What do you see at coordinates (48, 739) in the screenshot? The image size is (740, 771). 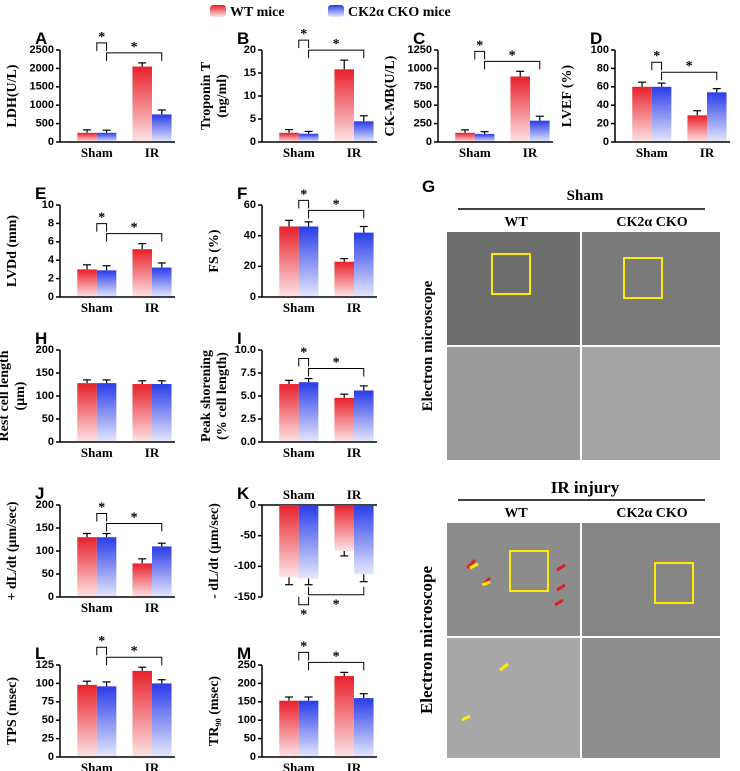 I see `y-tick-label: 25` at bounding box center [48, 739].